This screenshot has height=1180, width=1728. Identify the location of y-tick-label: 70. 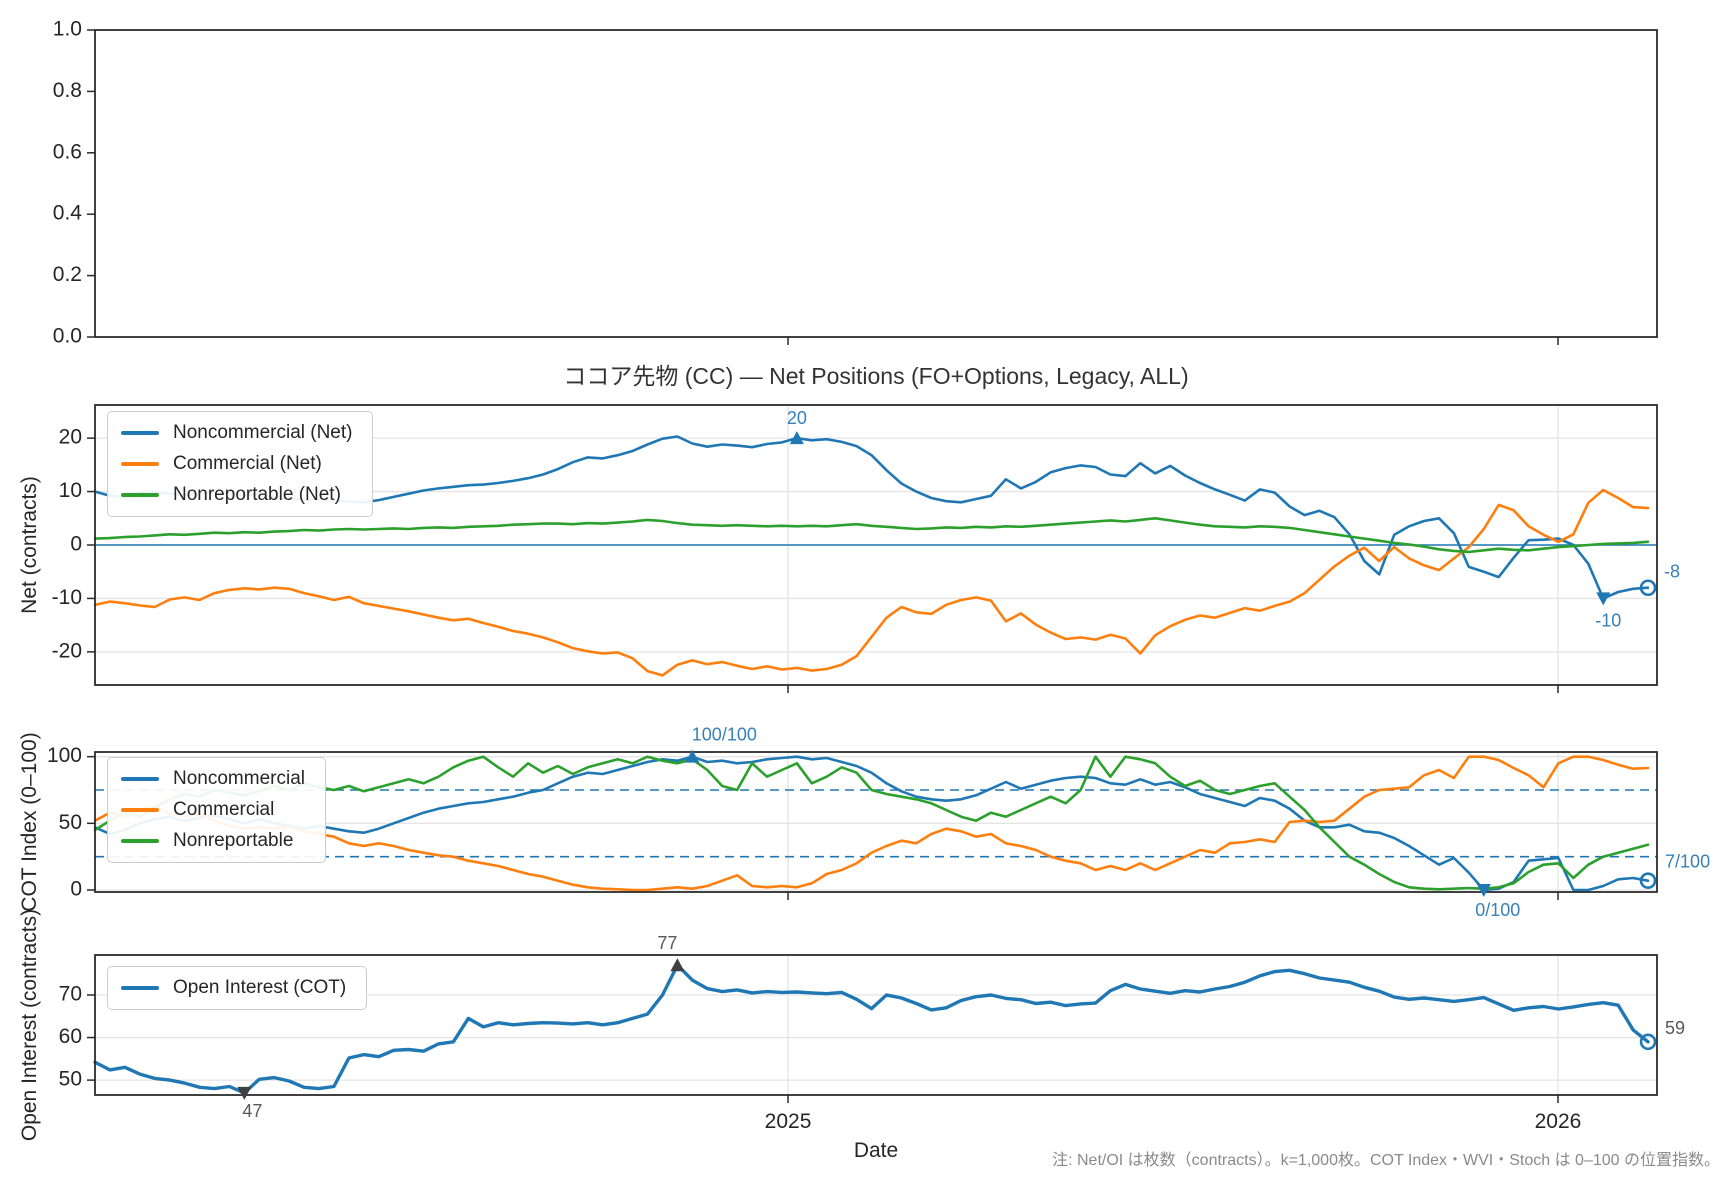
(70, 994).